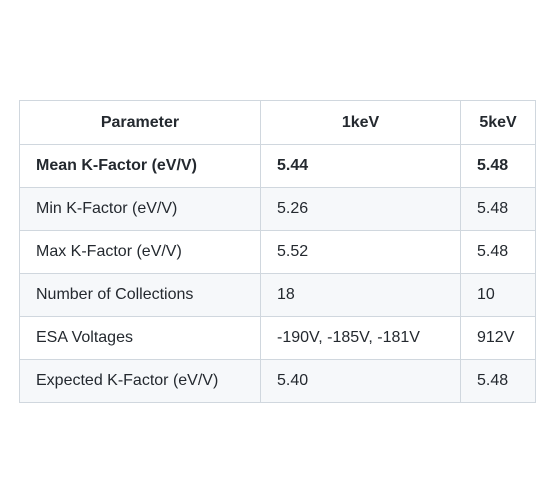 Image resolution: width=555 pixels, height=503 pixels. I want to click on header-row: Parameter 1keV 5keV, so click(277, 122).